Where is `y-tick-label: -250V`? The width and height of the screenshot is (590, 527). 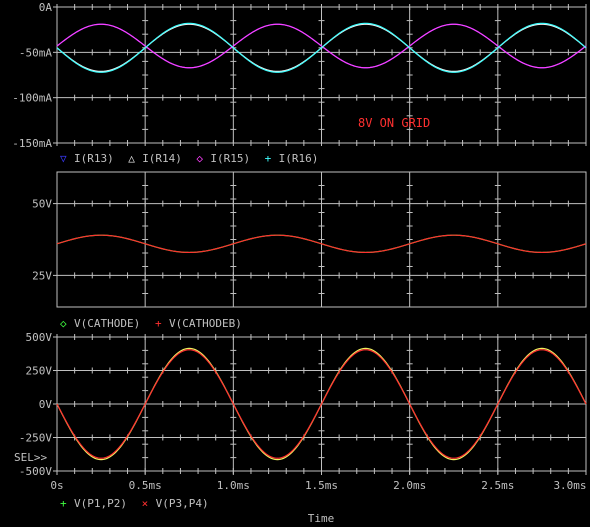 y-tick-label: -250V is located at coordinates (35, 438).